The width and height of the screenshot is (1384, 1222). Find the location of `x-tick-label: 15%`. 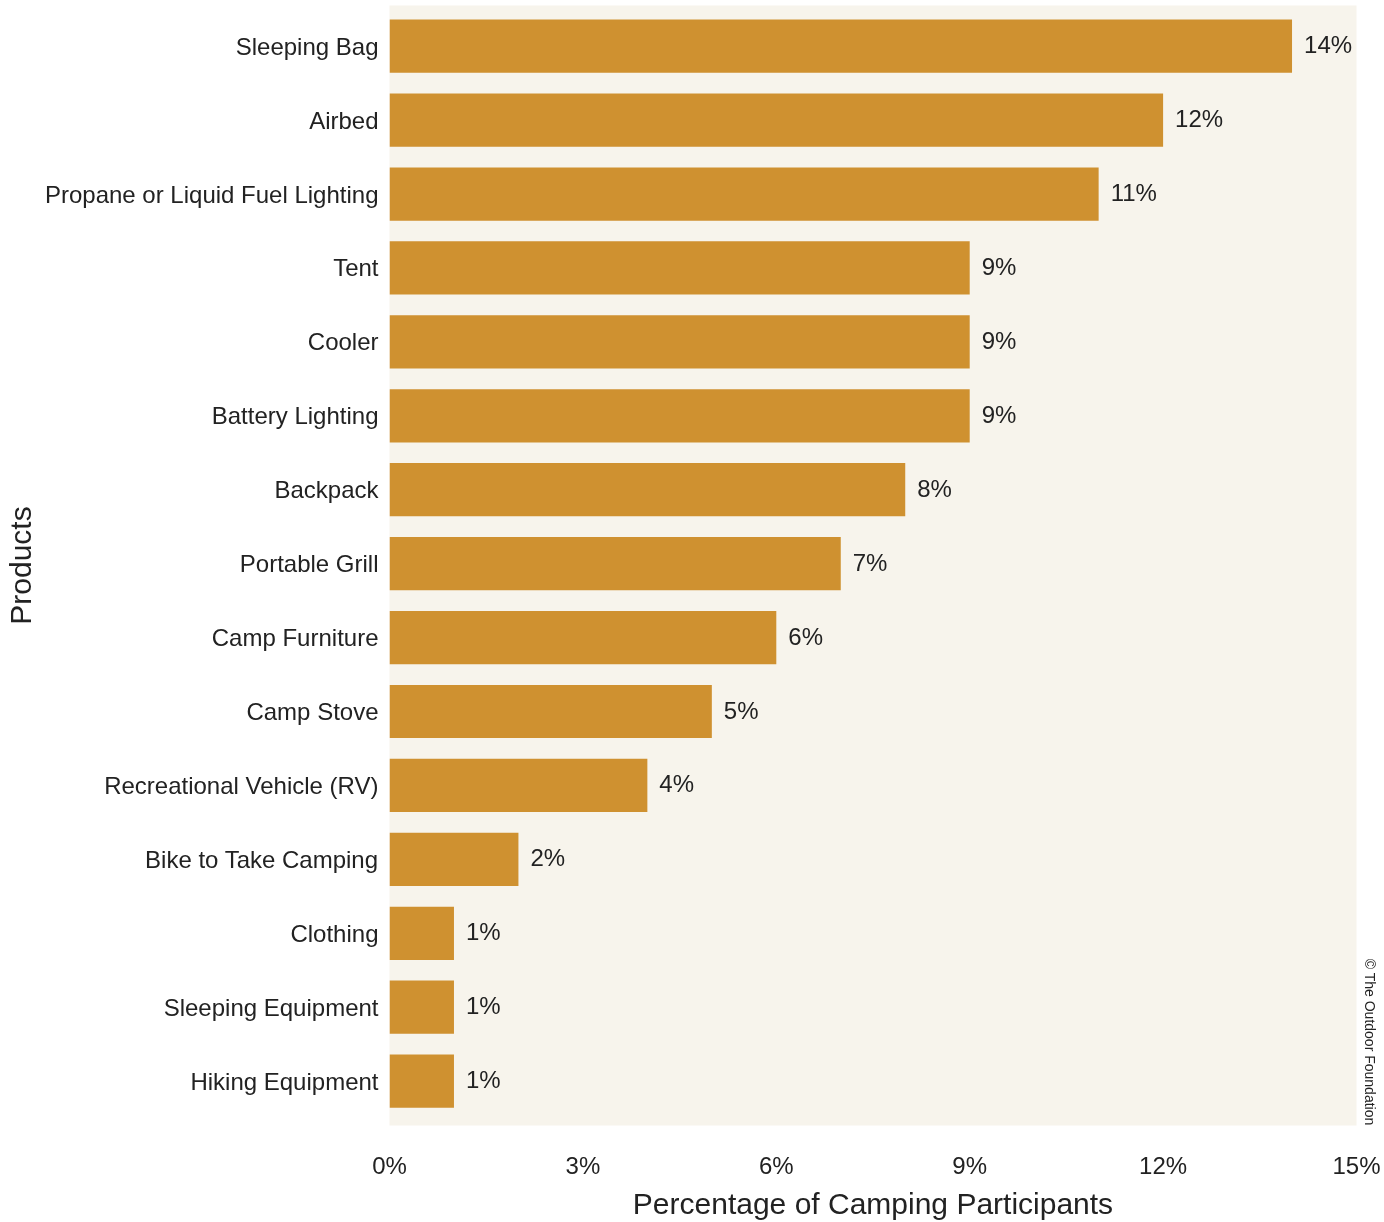

x-tick-label: 15% is located at coordinates (1356, 1165).